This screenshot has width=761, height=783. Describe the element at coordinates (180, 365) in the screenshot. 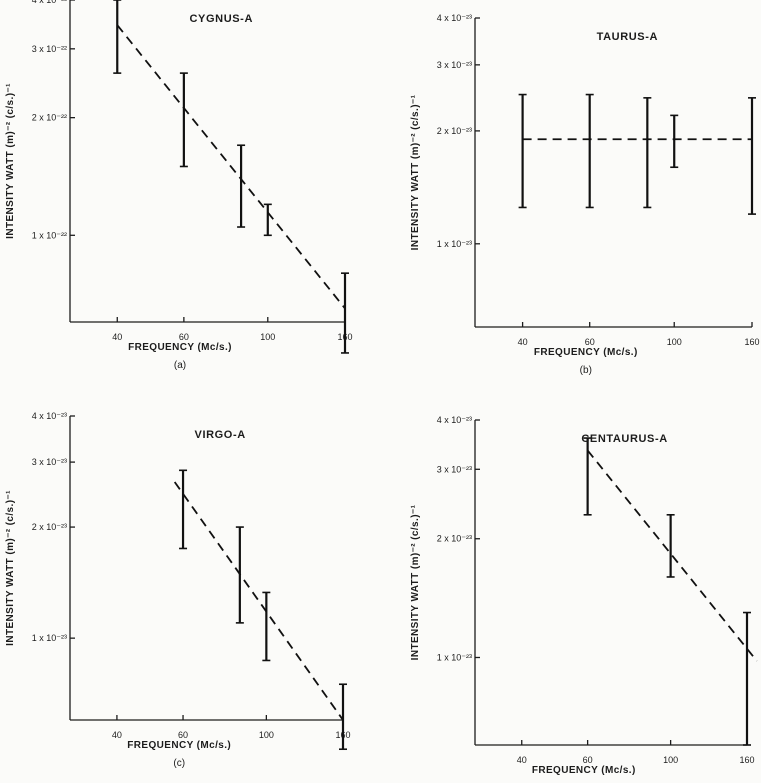

I see `panel-label: (a)` at that location.